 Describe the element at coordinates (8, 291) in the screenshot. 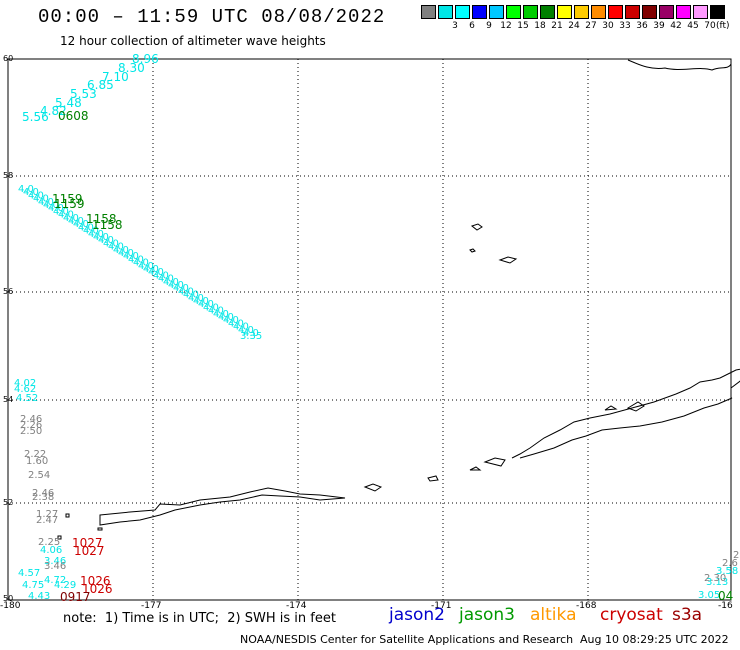

I see `lat-label: 56` at that location.